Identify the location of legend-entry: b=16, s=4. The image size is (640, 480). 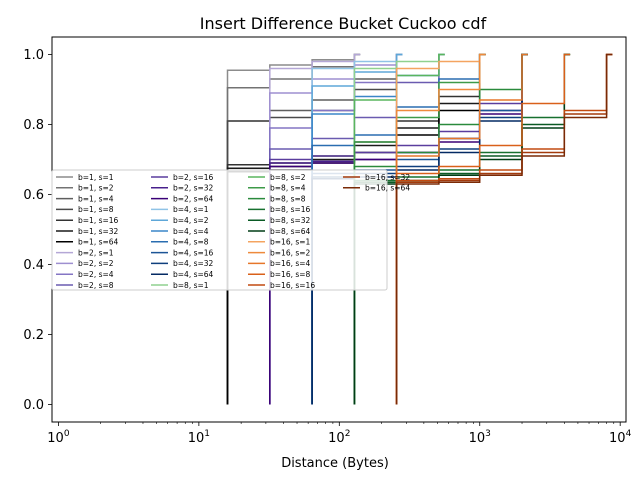
(290, 263).